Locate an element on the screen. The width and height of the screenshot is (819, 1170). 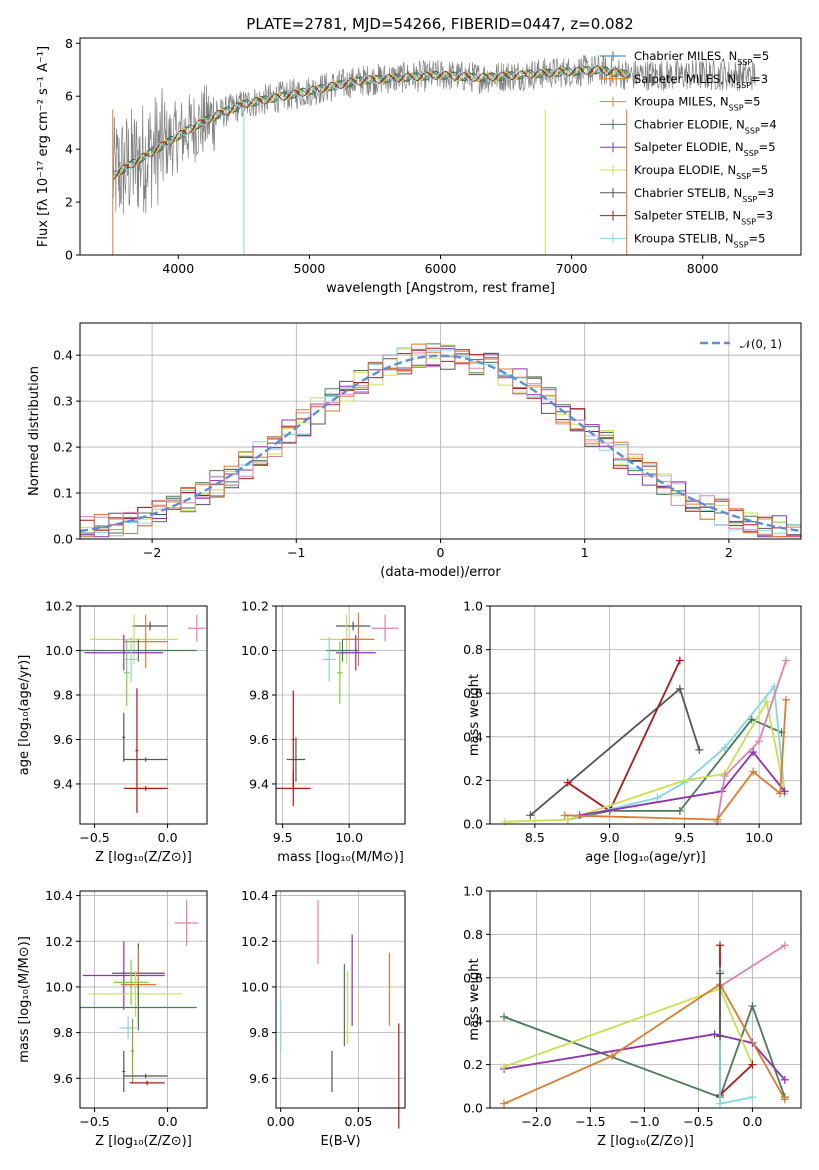
y-axis-label: mass [log₁₀(M/M⊙)] is located at coordinates (24, 999).